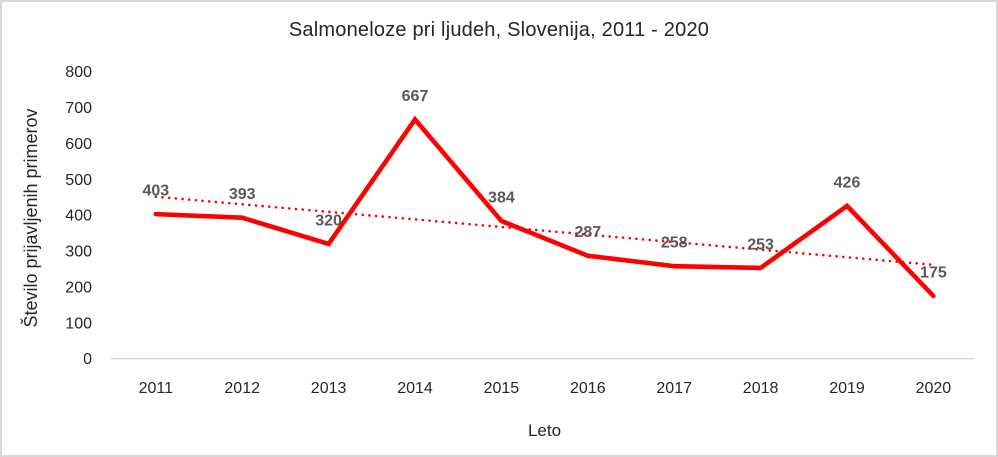 The height and width of the screenshot is (457, 998). I want to click on y-tick-label: 700, so click(78, 108).